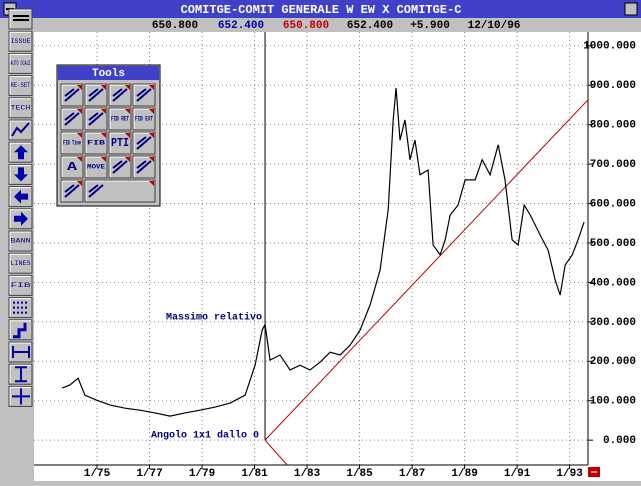 The height and width of the screenshot is (486, 641). What do you see at coordinates (320, 9) in the screenshot?
I see `title-bar` at bounding box center [320, 9].